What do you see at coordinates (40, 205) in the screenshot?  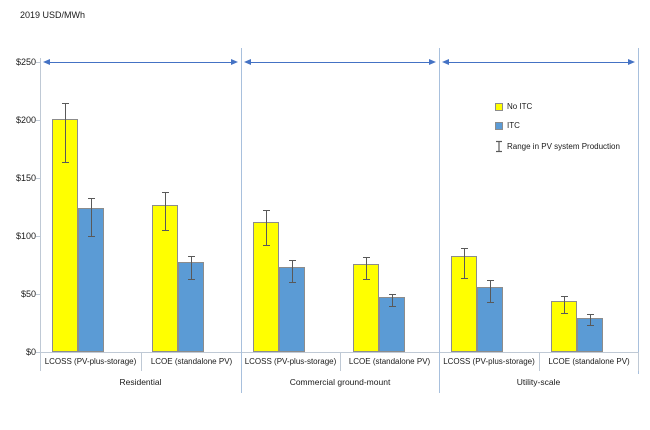 I see `y-axis-line` at bounding box center [40, 205].